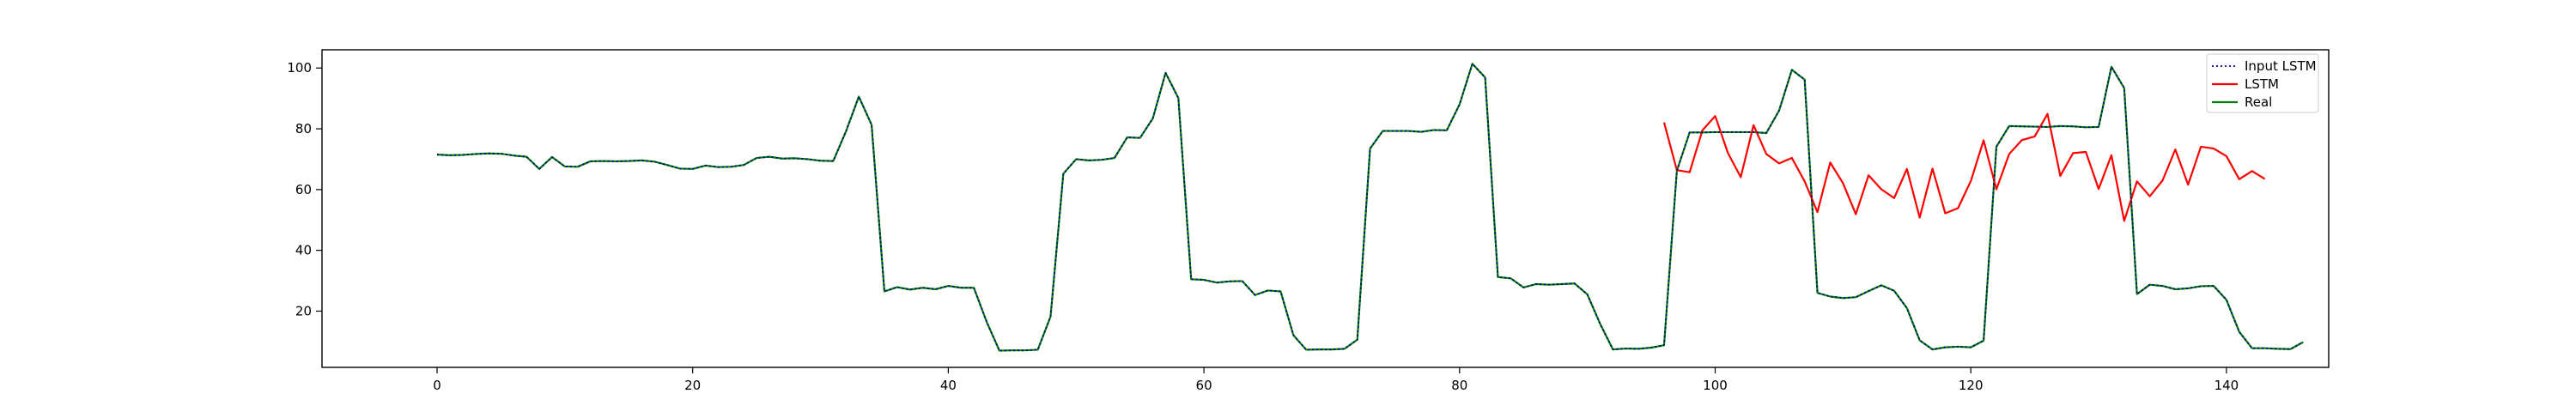 This screenshot has width=2576, height=412. What do you see at coordinates (1715, 385) in the screenshot?
I see `x-tick-label: 100` at bounding box center [1715, 385].